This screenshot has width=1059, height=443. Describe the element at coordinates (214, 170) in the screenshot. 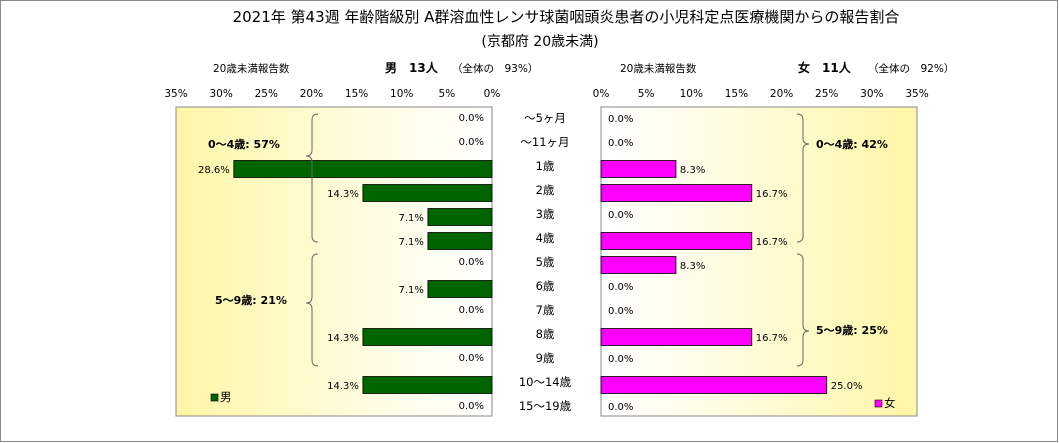

I see `male-data-label: 28.6%` at that location.